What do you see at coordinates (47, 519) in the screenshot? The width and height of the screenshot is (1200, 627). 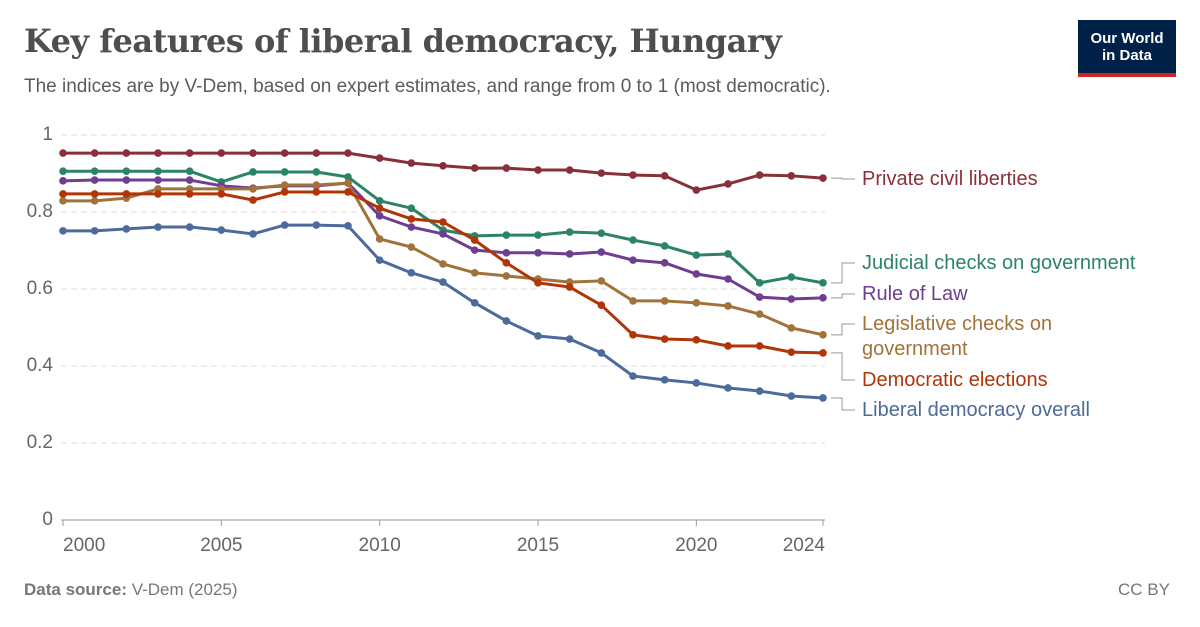 I see `y-tick-label: 0` at bounding box center [47, 519].